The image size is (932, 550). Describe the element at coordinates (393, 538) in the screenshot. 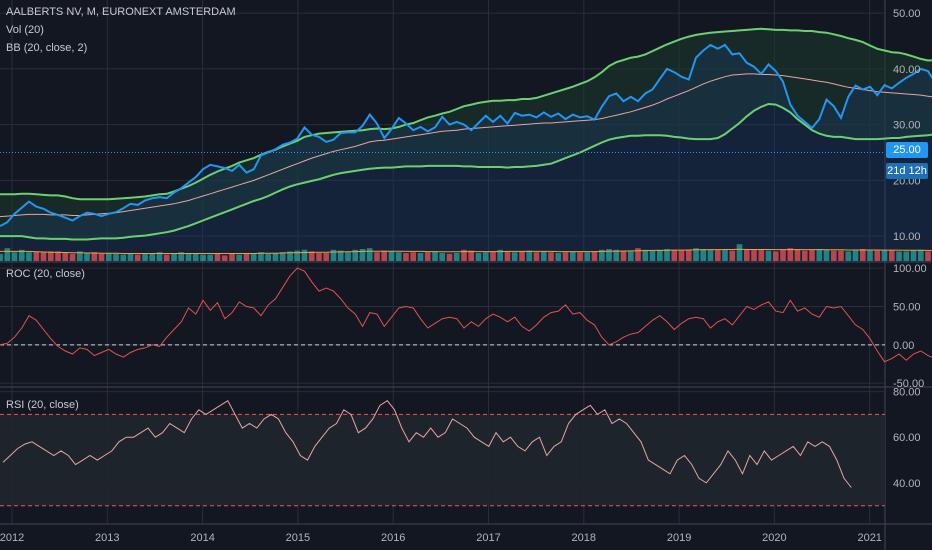

I see `x-tick-label: 2016` at that location.